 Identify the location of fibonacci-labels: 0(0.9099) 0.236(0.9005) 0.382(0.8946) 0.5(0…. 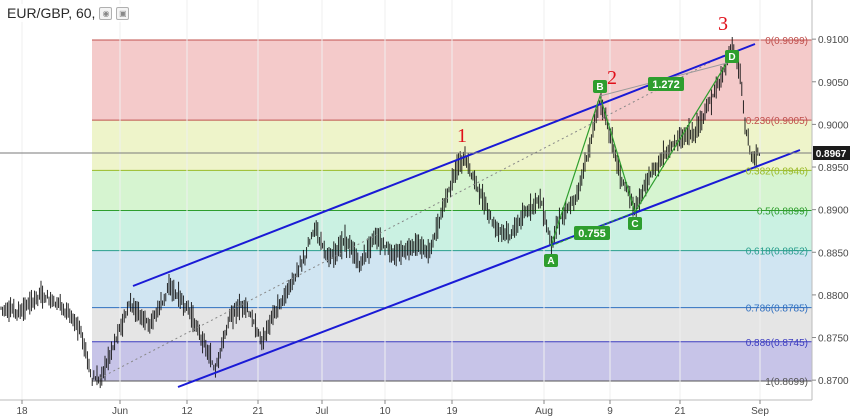
(777, 212).